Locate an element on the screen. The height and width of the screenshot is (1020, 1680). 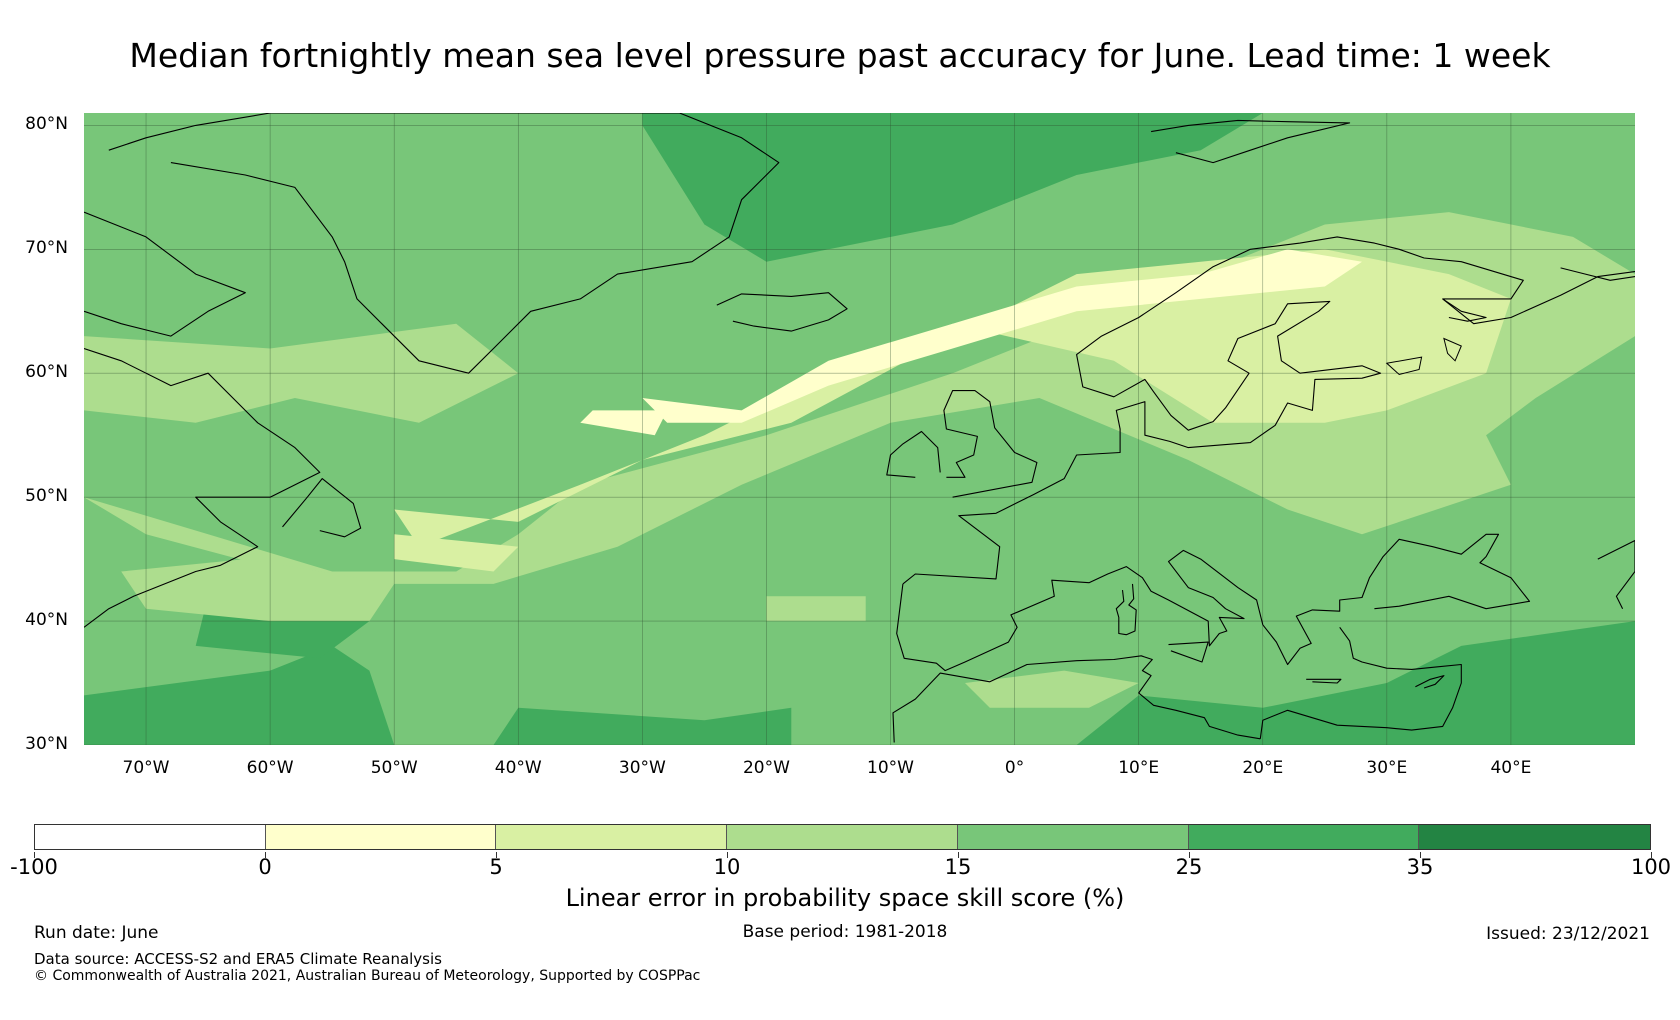
coastline-europe-mainland is located at coordinates (1268, 410).